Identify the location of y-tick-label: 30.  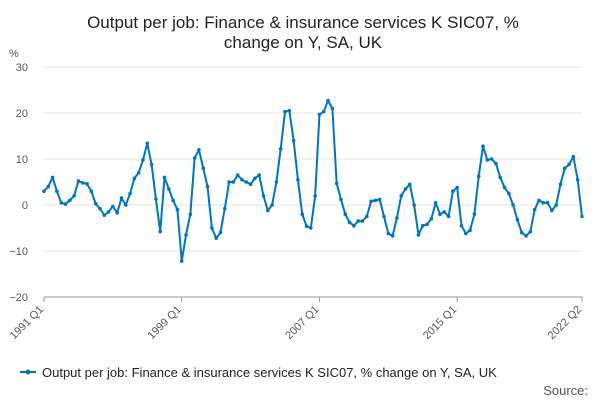
(22, 68).